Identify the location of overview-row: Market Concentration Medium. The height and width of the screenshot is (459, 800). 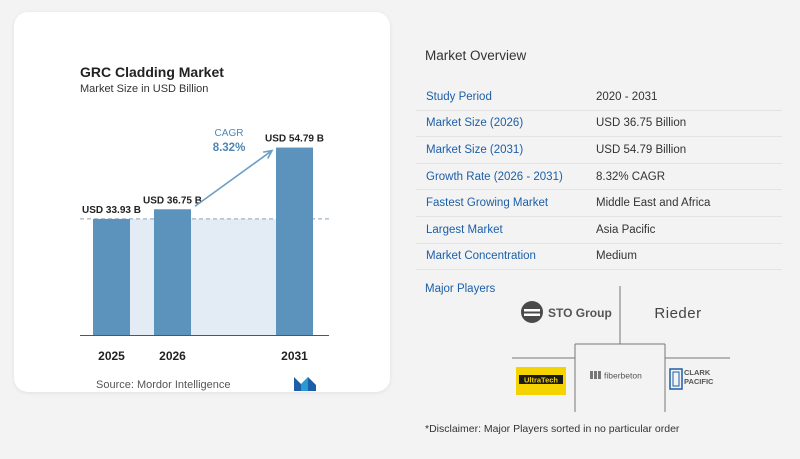
(599, 257).